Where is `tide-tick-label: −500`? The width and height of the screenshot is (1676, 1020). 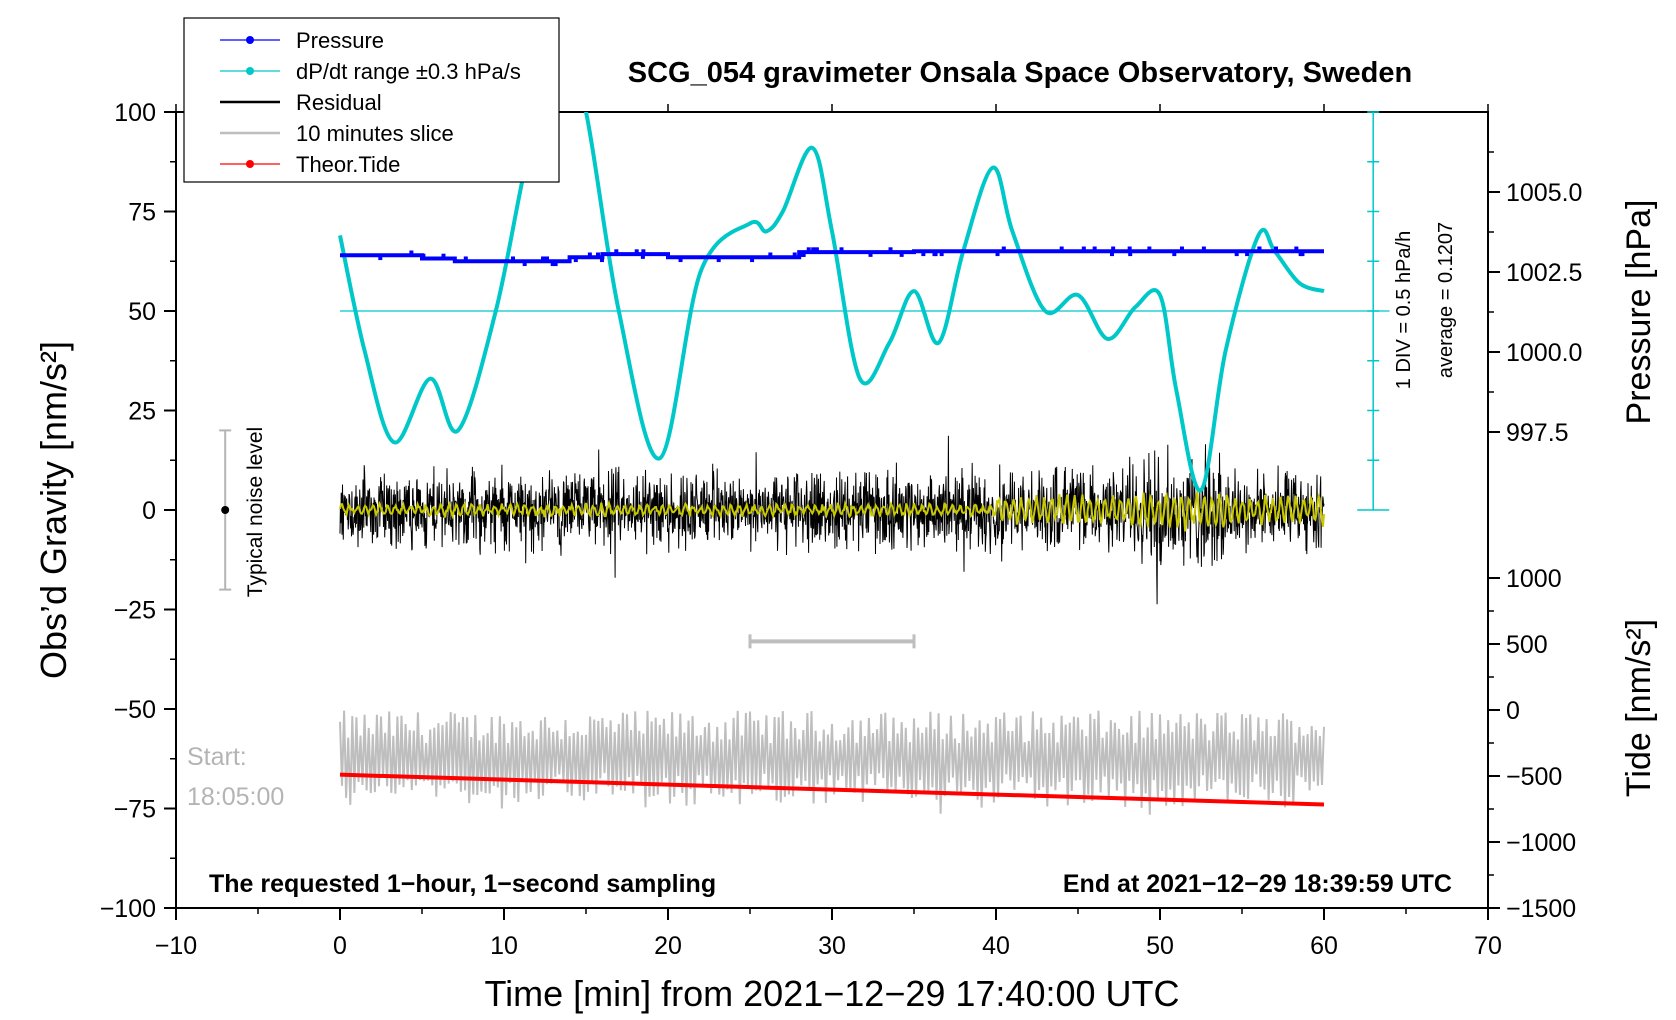 tide-tick-label: −500 is located at coordinates (1534, 777).